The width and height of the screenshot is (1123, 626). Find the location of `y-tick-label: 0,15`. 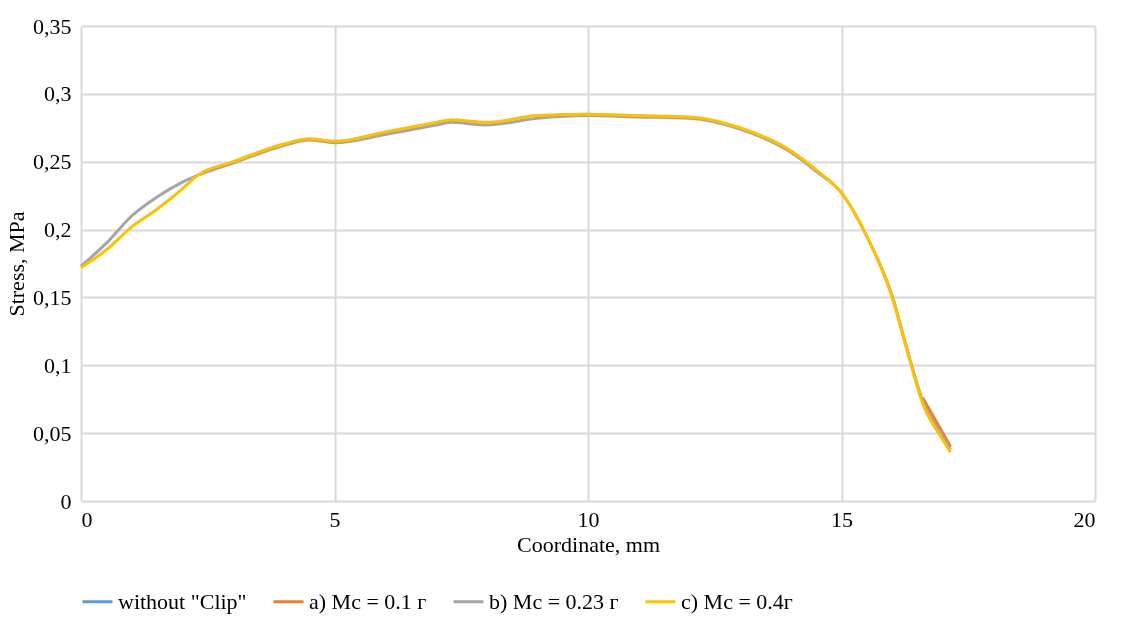

y-tick-label: 0,15 is located at coordinates (52, 297).